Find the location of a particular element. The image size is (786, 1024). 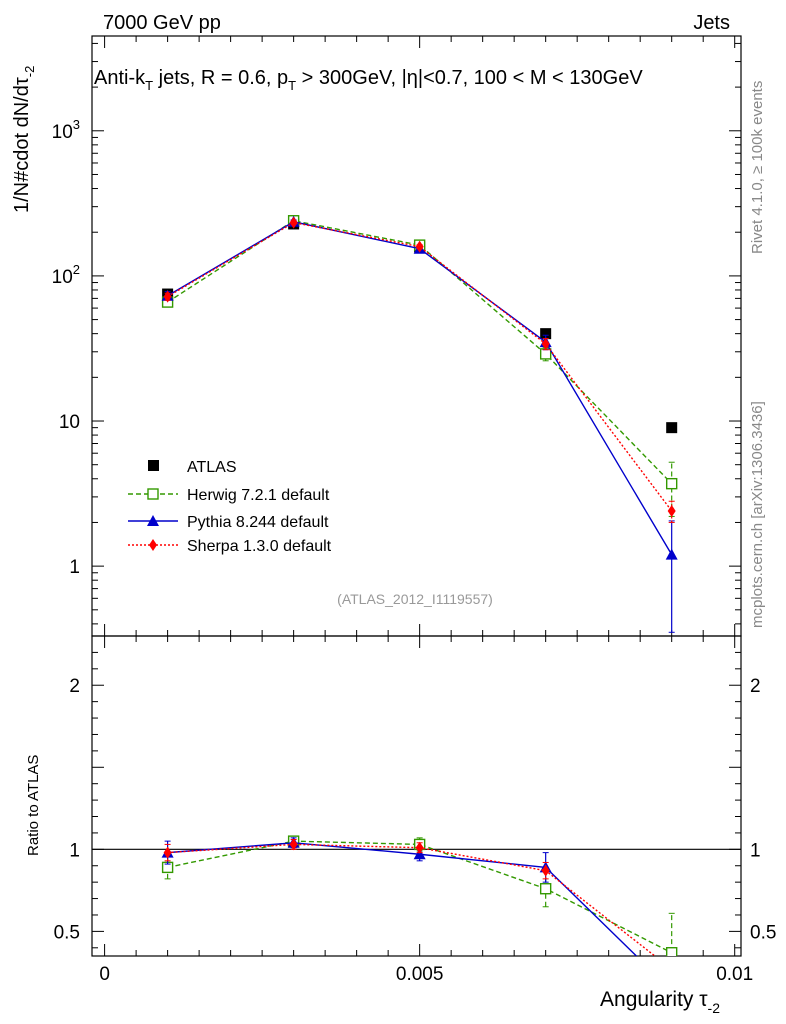

legend-entry-herwig: Herwig 7.2.1 default is located at coordinates (229, 495).